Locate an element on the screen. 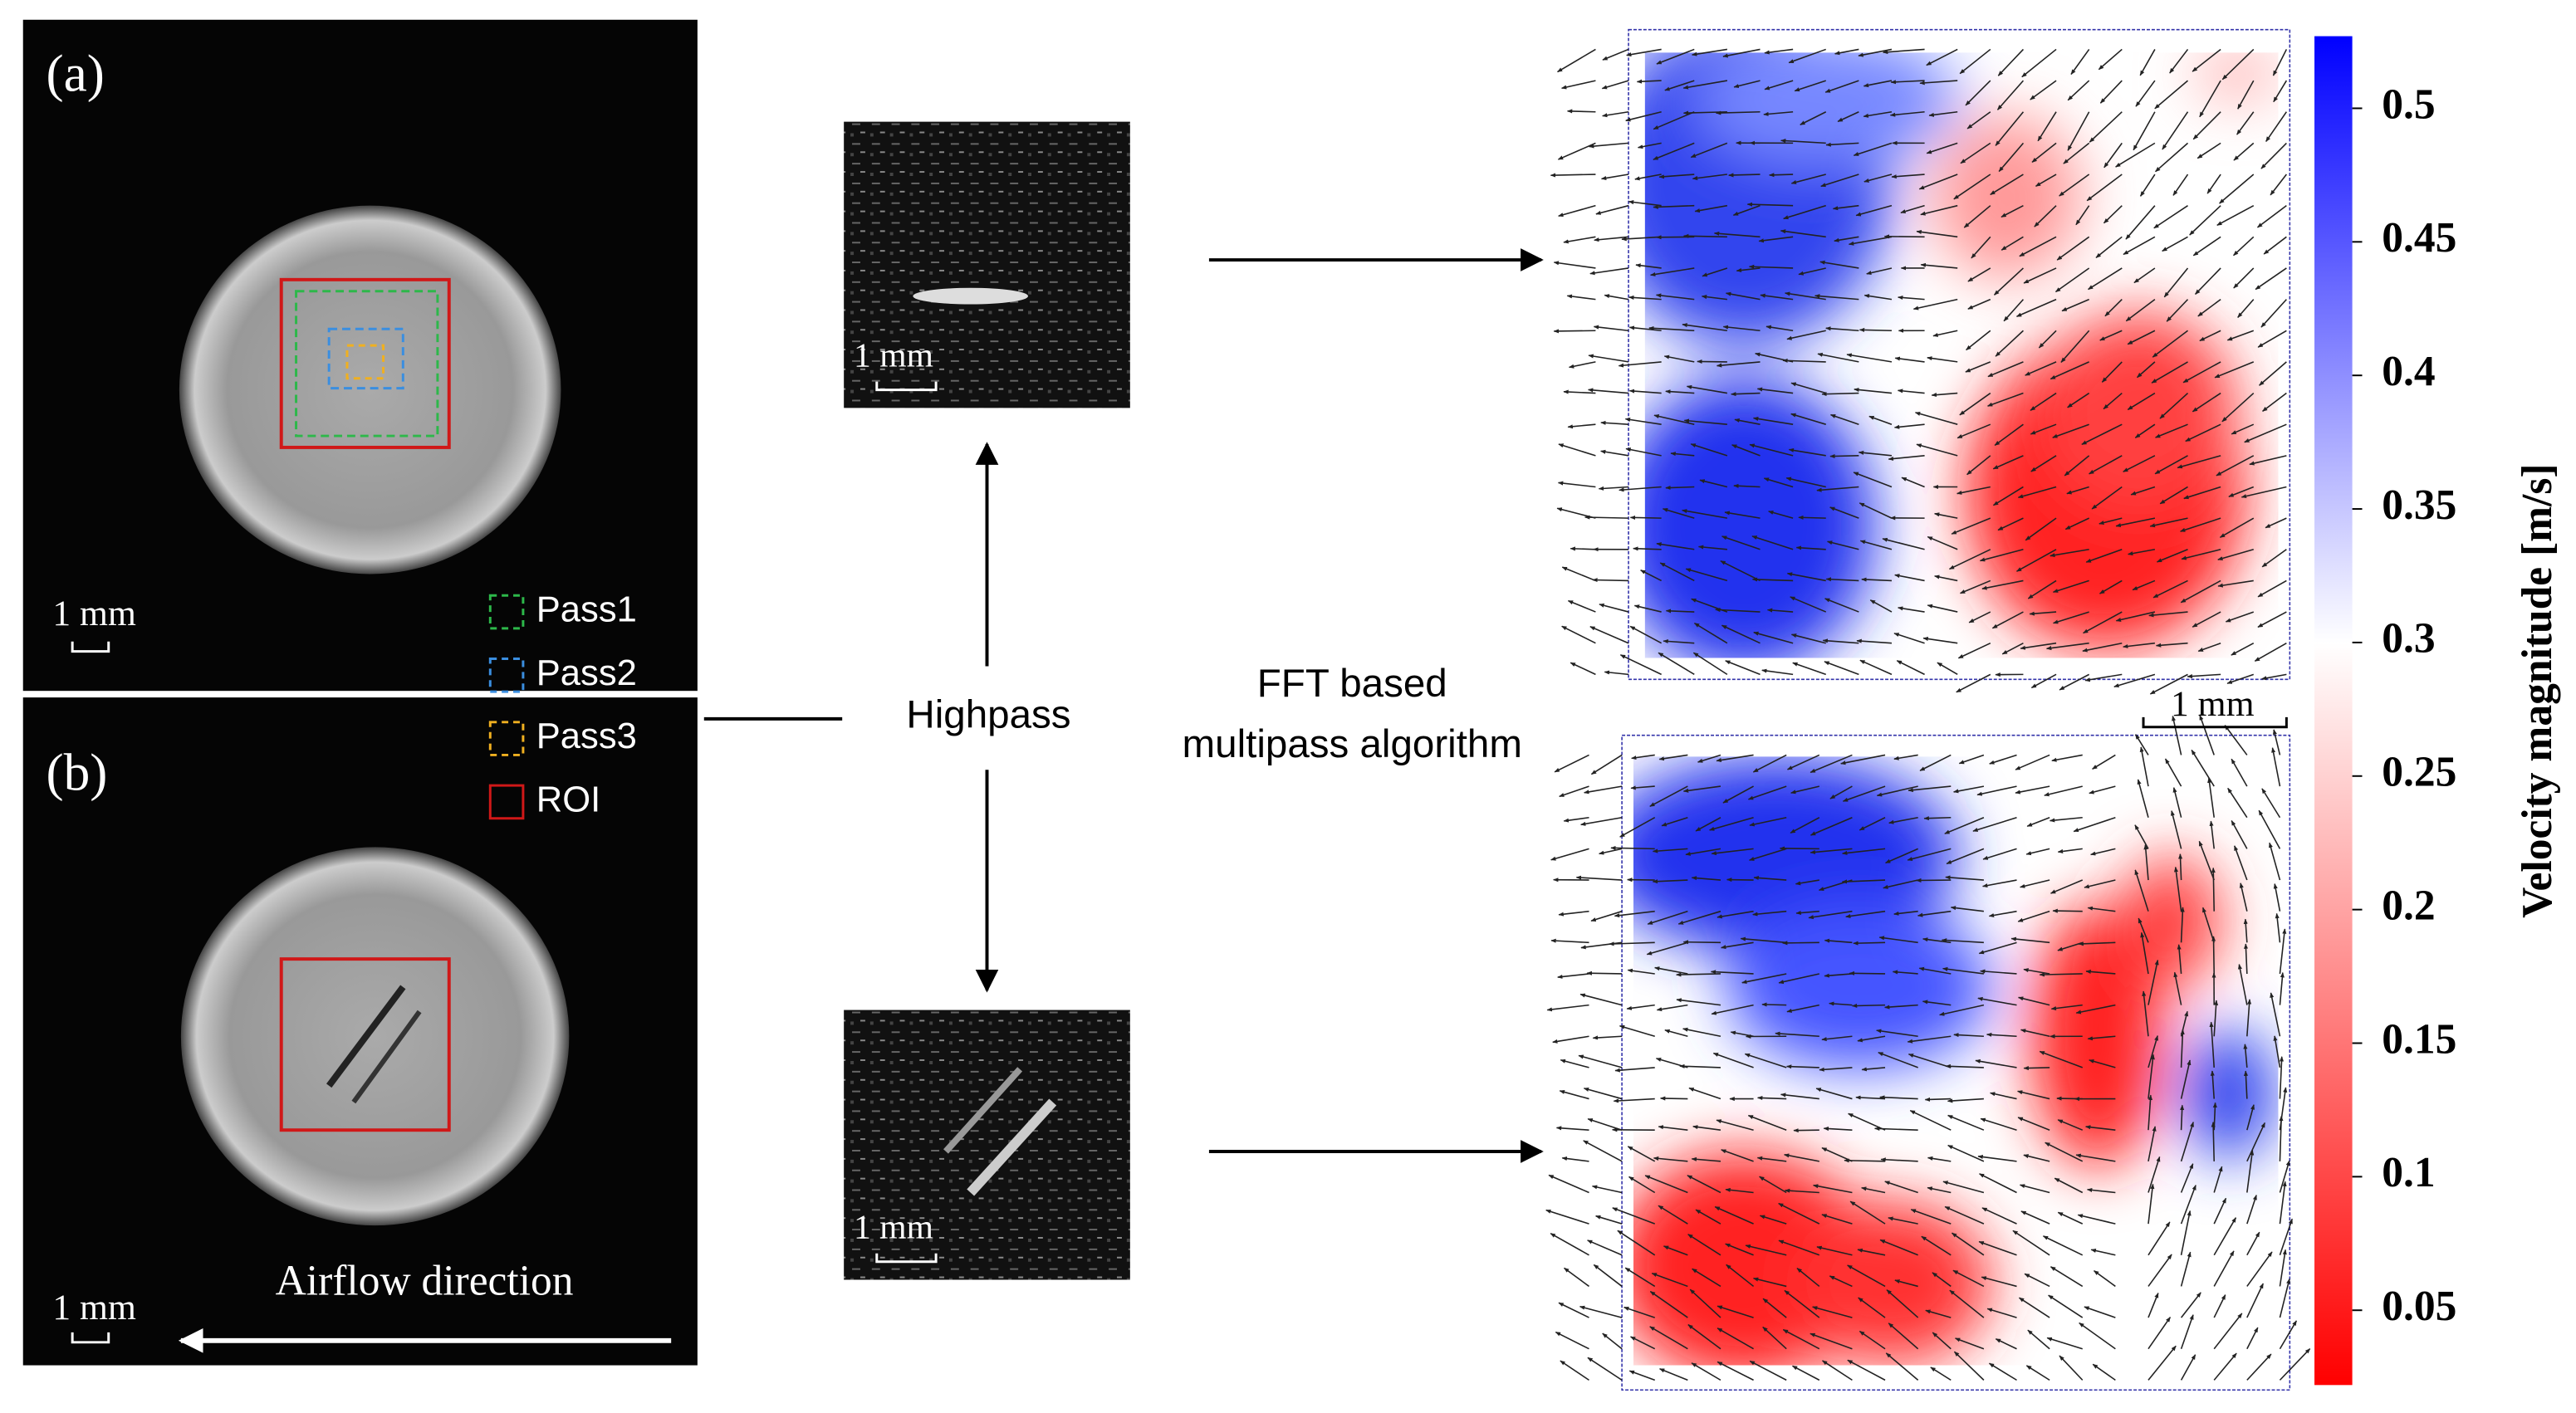  pass2-box is located at coordinates (366, 358).